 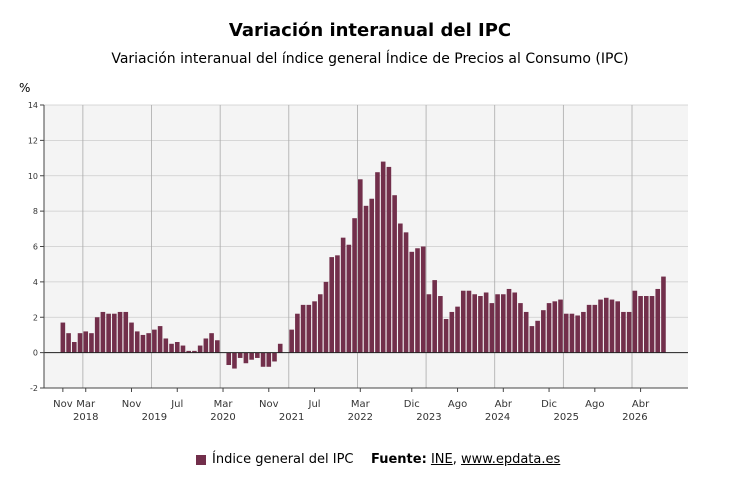 I want to click on y-tick-label: 10, so click(x=33, y=176).